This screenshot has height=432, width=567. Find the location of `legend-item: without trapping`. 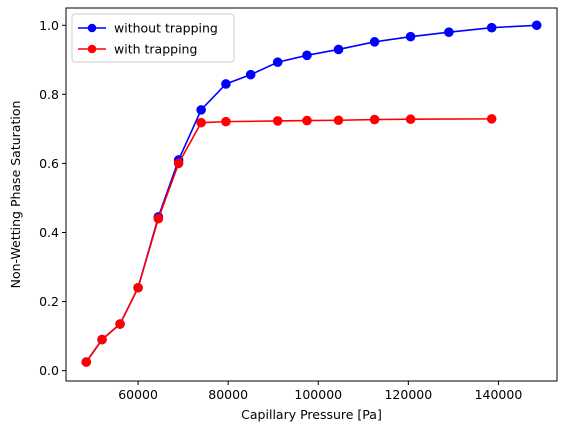

legend-item: without trapping is located at coordinates (148, 28).